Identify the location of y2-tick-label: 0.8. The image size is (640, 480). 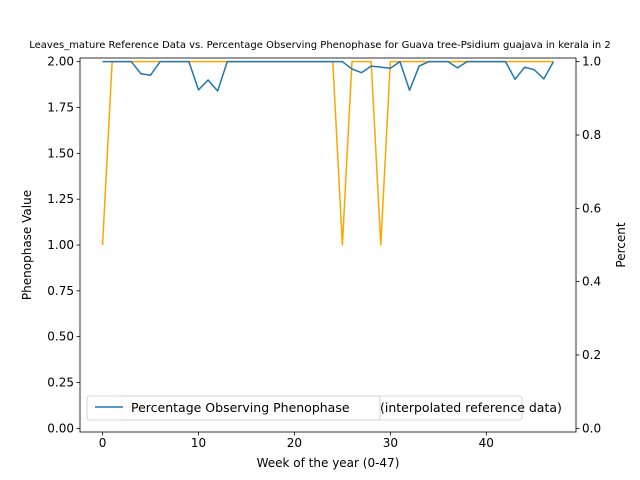
(591, 135).